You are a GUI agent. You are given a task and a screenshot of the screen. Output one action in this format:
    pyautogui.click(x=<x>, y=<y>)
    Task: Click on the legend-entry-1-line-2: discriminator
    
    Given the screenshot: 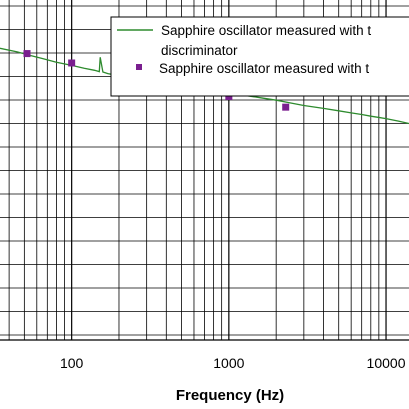 What is the action you would take?
    pyautogui.click(x=199, y=50)
    